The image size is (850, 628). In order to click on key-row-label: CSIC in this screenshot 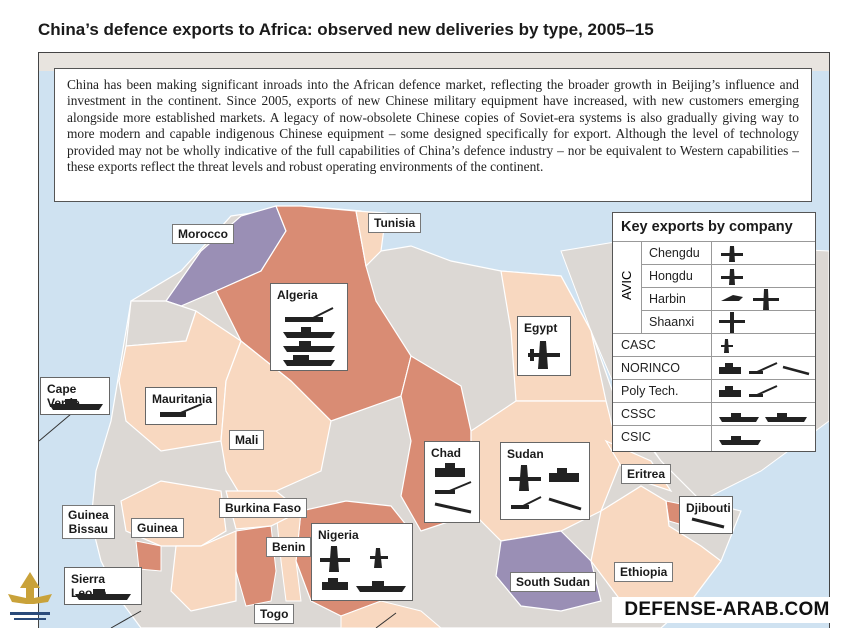, I will do `click(636, 437)`.